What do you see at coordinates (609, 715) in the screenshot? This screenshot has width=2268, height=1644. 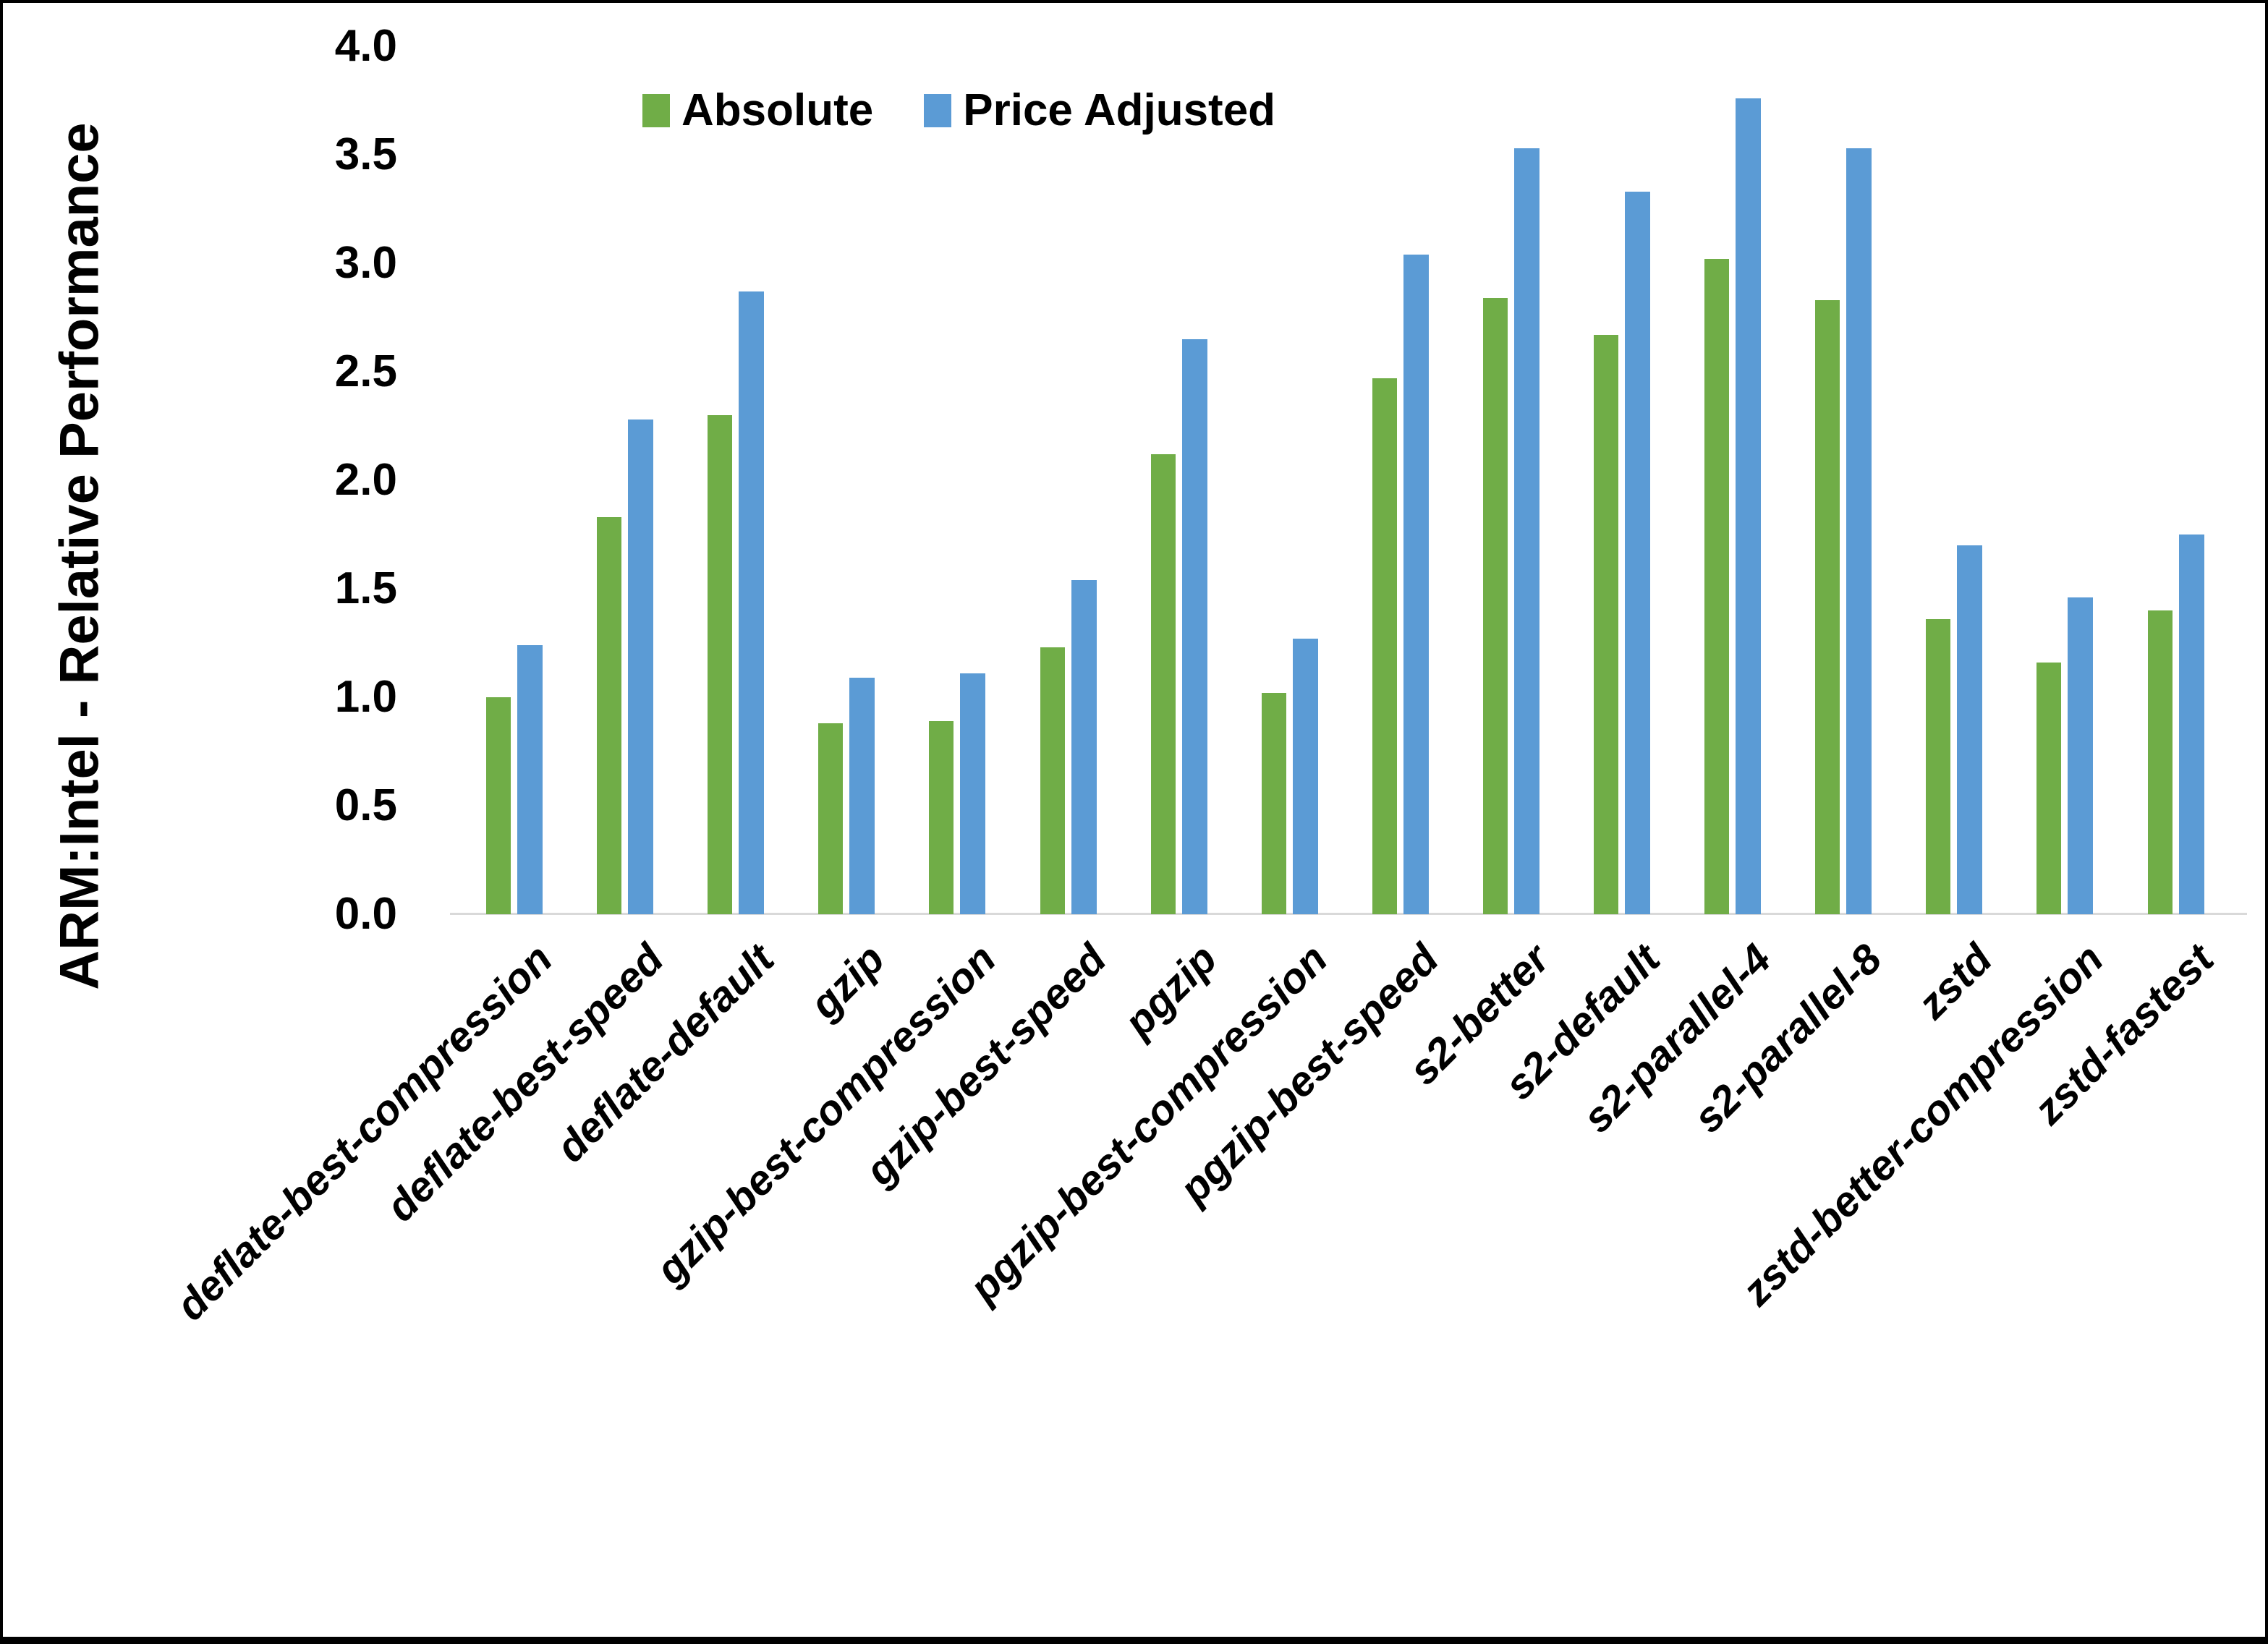 I see `bar-absolute-deflate-best-speed` at bounding box center [609, 715].